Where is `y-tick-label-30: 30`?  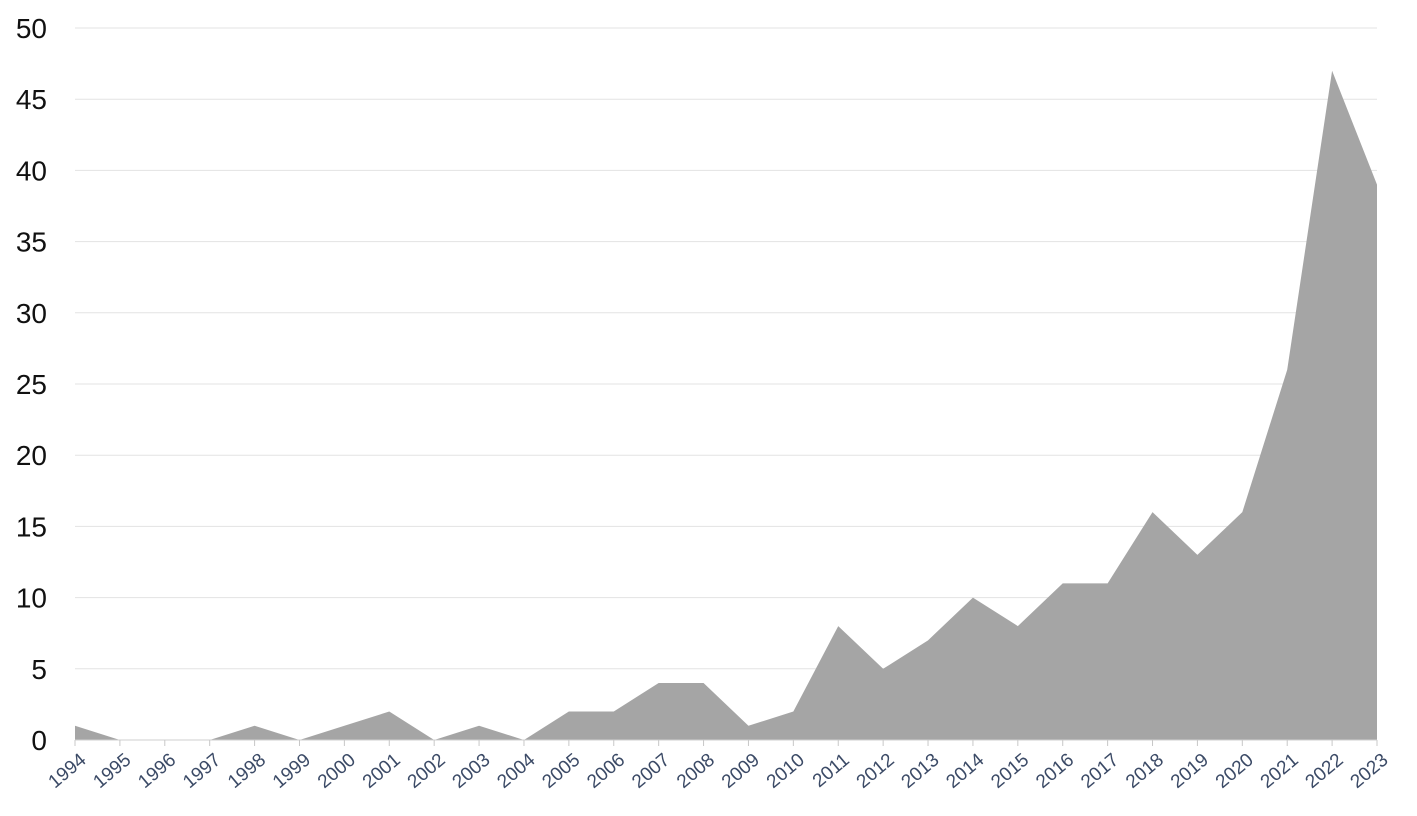 y-tick-label-30: 30 is located at coordinates (31, 313).